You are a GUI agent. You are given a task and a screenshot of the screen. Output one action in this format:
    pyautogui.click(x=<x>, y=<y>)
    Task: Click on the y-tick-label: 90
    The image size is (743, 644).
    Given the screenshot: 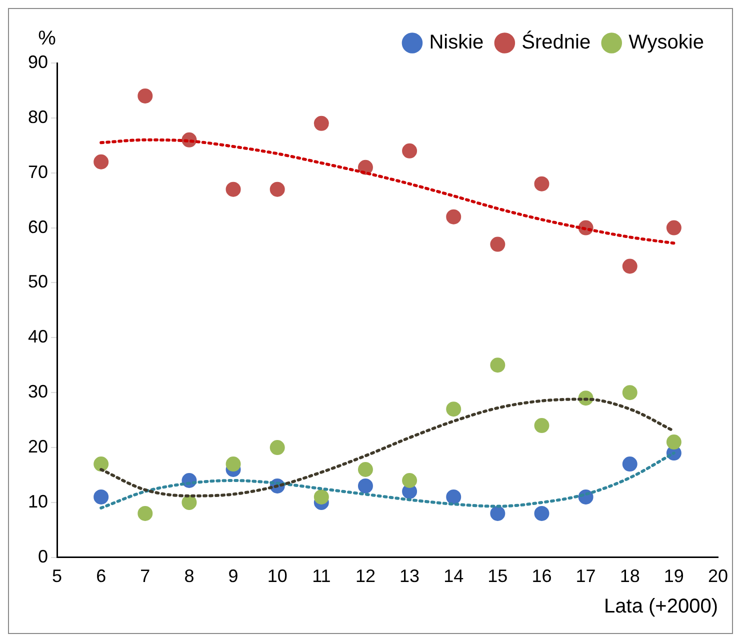 What is the action you would take?
    pyautogui.click(x=38, y=62)
    